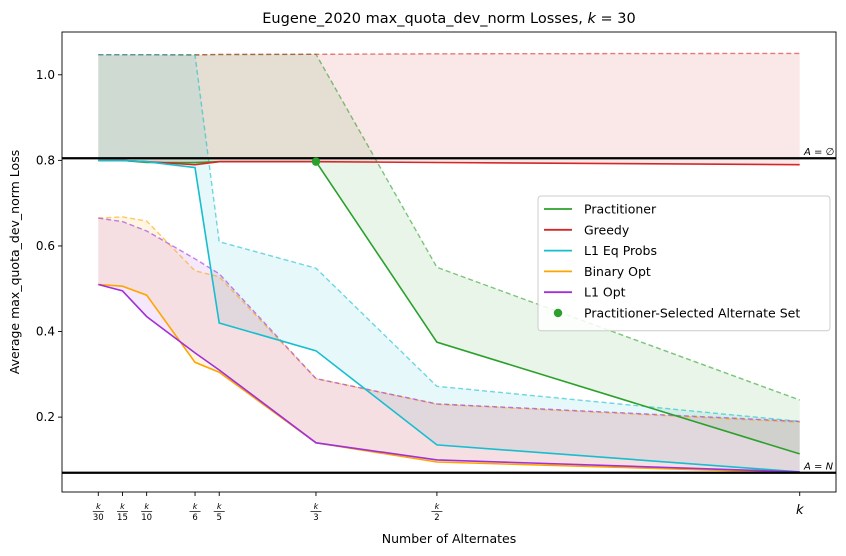 This screenshot has height=556, width=846. What do you see at coordinates (818, 152) in the screenshot?
I see `reference-label-1: A = ∅` at bounding box center [818, 152].